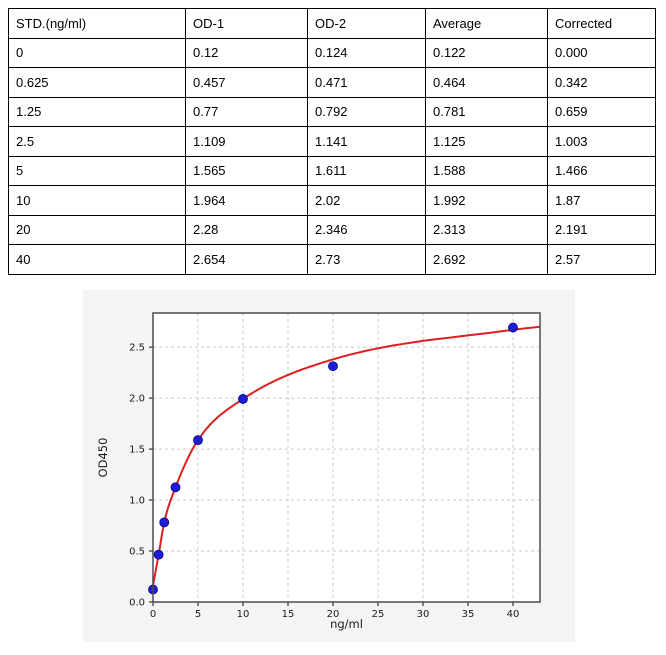 The height and width of the screenshot is (655, 666). What do you see at coordinates (601, 259) in the screenshot?
I see `table-cell: 2.57` at bounding box center [601, 259].